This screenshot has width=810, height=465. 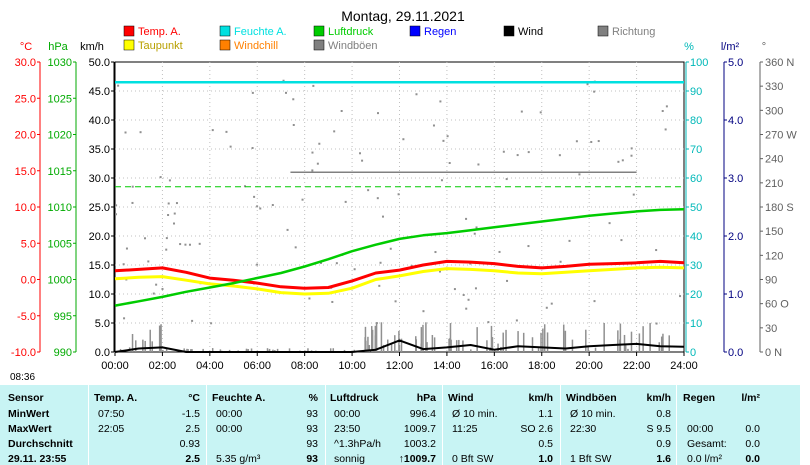 I want to click on cell-hum-time: 00:00, so click(x=229, y=414).